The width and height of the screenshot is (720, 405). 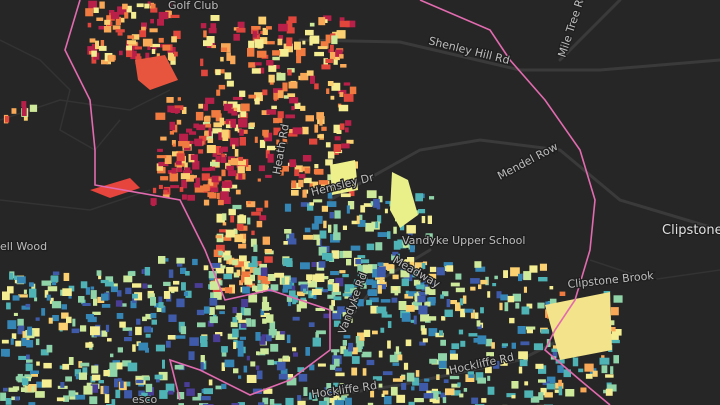 What do you see at coordinates (524, 185) in the screenshot?
I see `road` at bounding box center [524, 185].